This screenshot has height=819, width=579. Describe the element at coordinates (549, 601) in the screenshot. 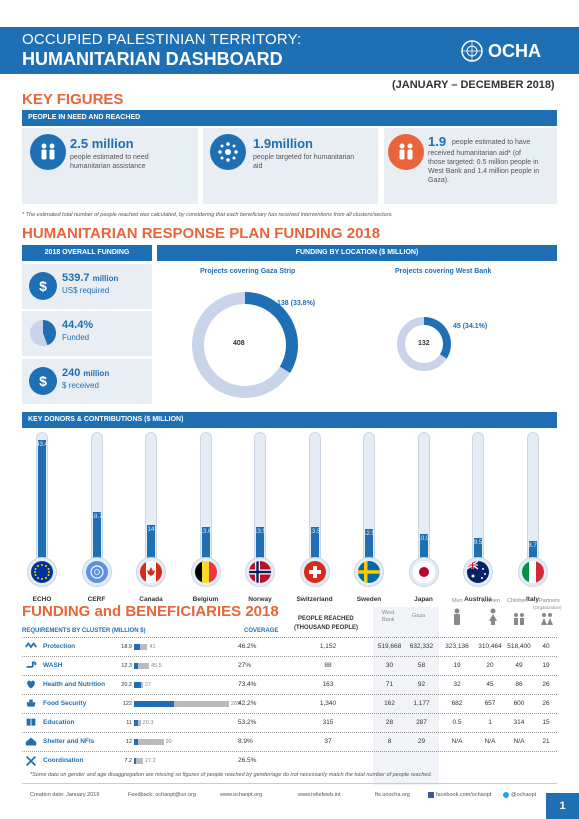

I see `partners-header: Partners` at that location.